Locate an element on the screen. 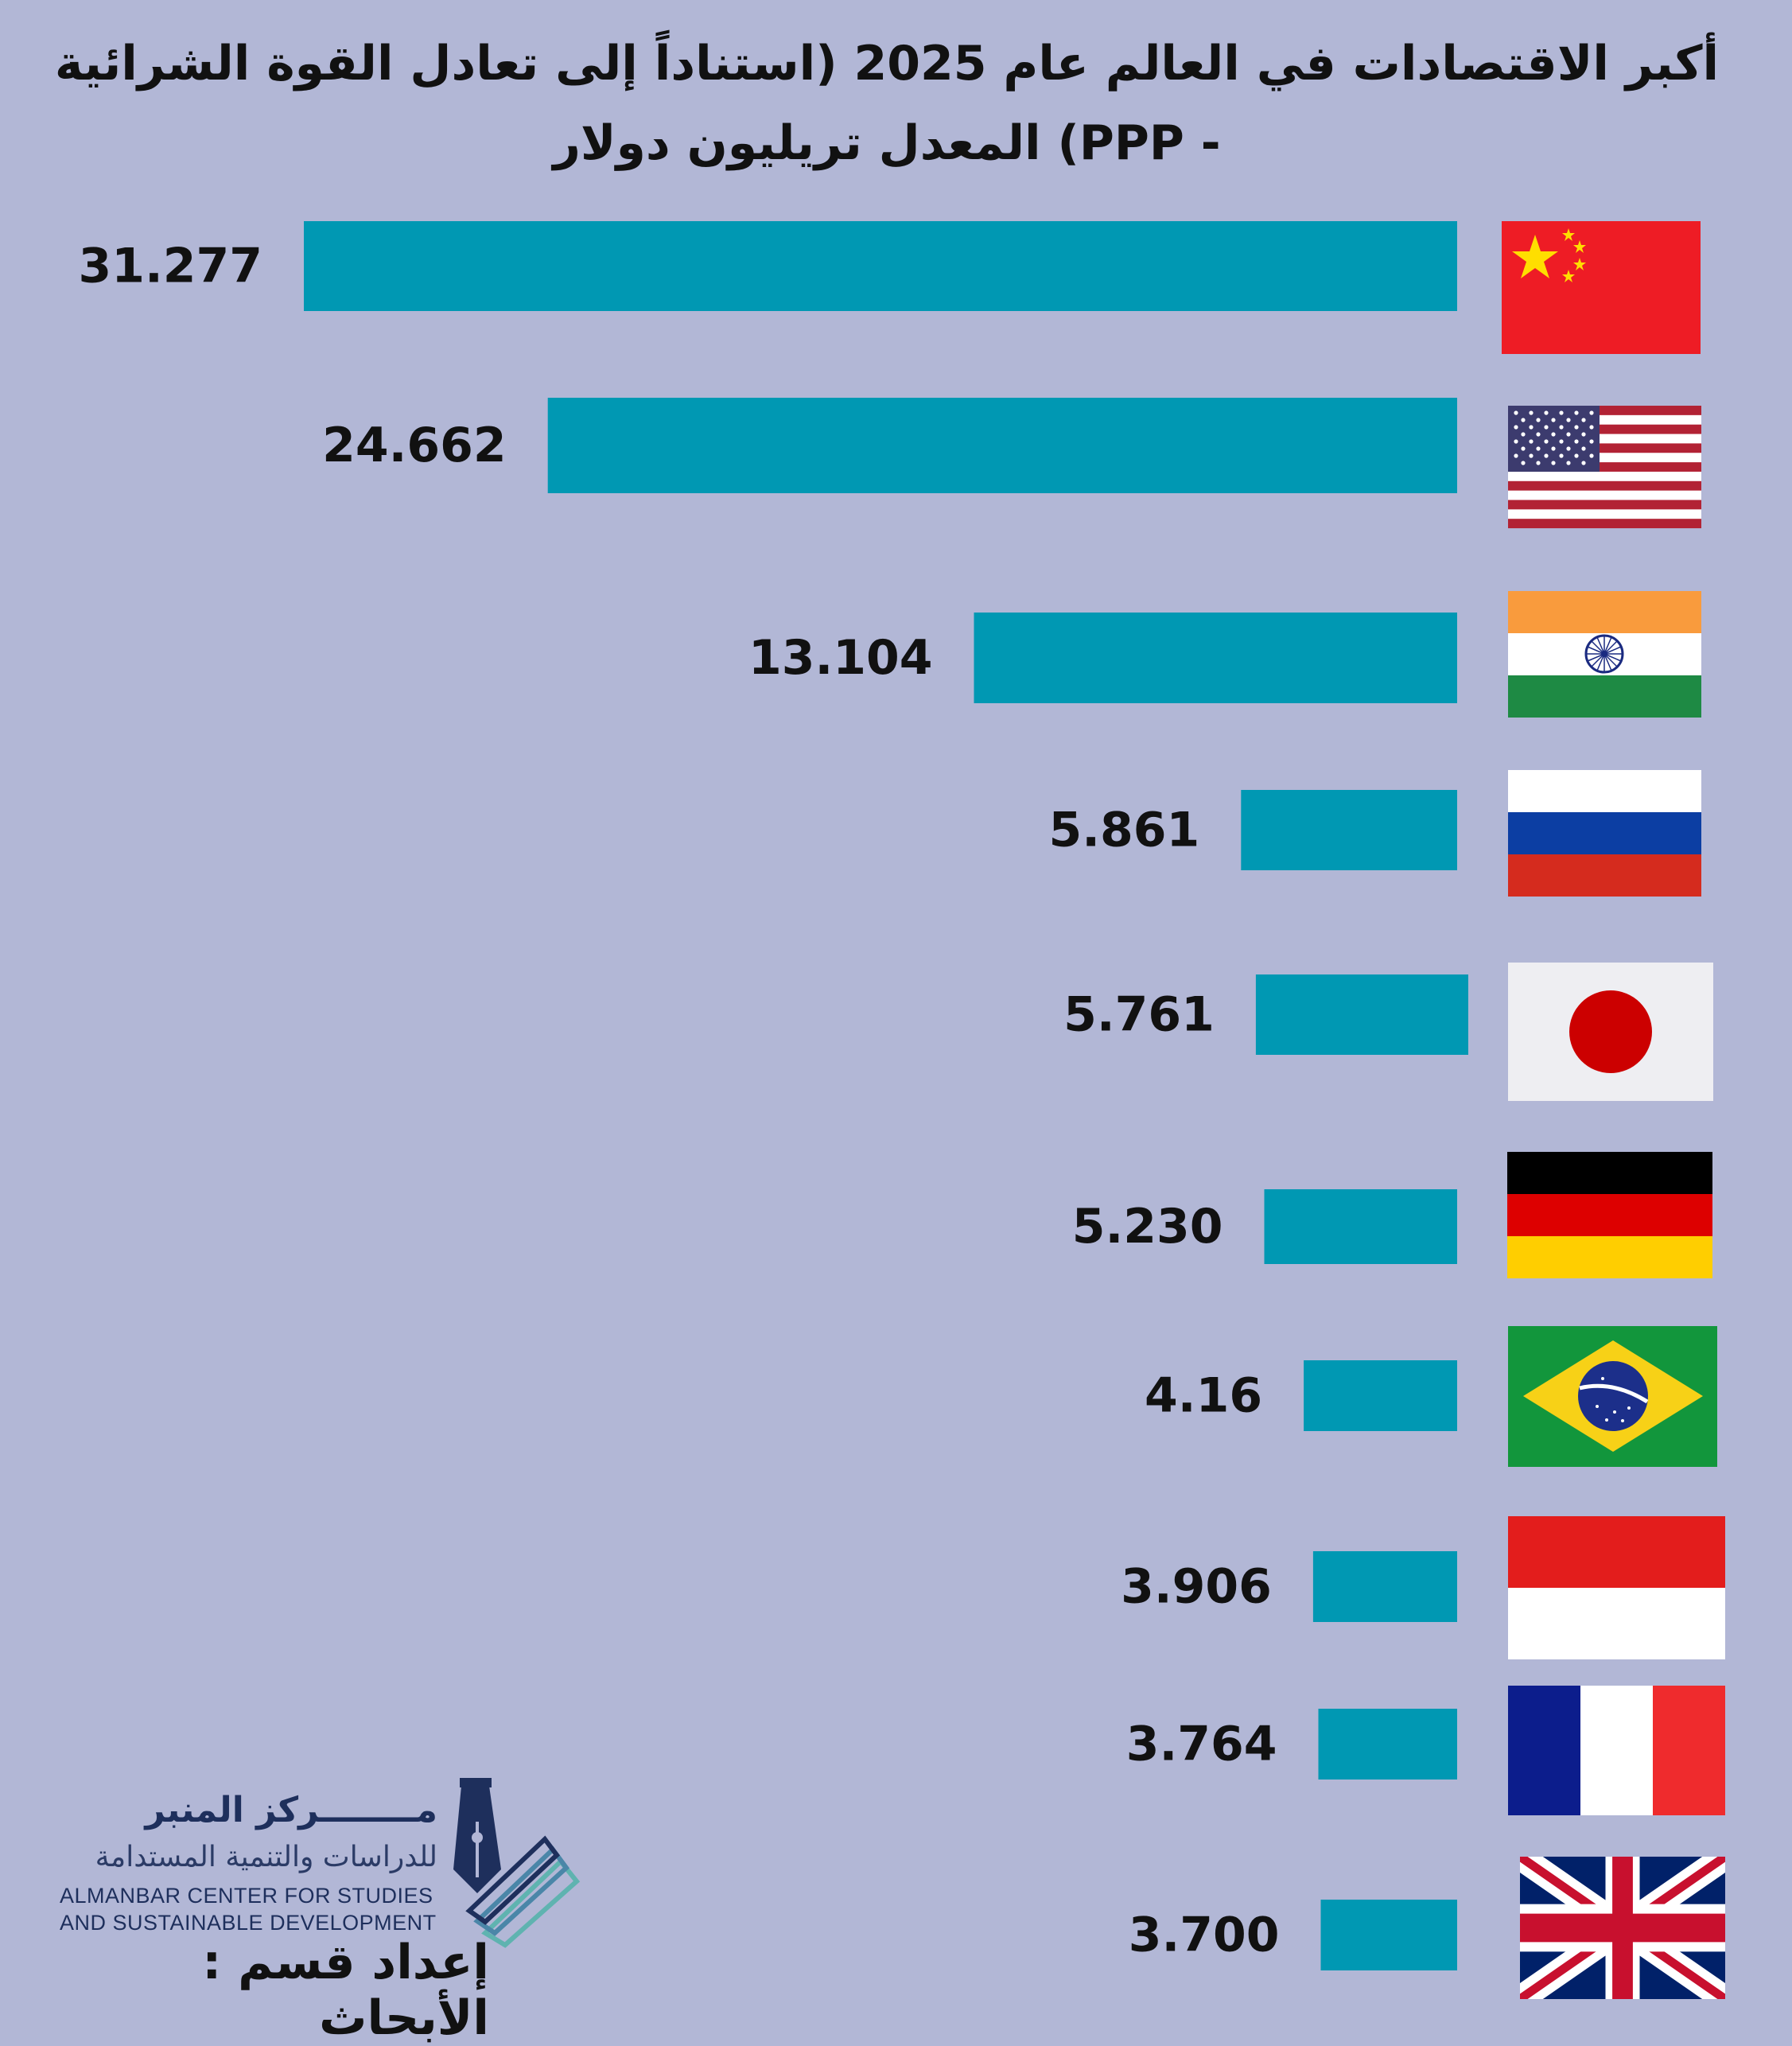 The width and height of the screenshot is (1792, 2046). uk-flag is located at coordinates (1622, 1928).